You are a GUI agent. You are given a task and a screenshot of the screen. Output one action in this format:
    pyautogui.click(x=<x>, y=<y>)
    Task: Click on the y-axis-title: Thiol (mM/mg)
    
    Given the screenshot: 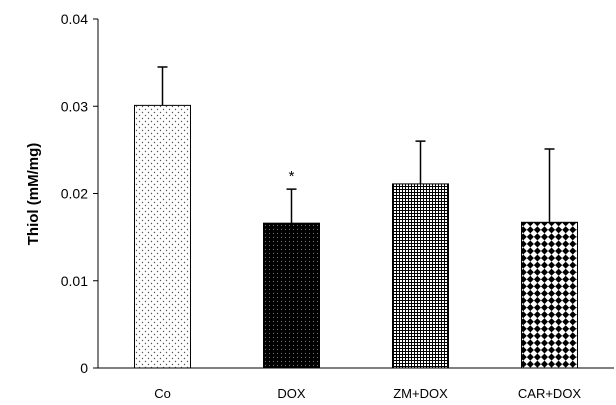 What is the action you would take?
    pyautogui.click(x=33, y=194)
    